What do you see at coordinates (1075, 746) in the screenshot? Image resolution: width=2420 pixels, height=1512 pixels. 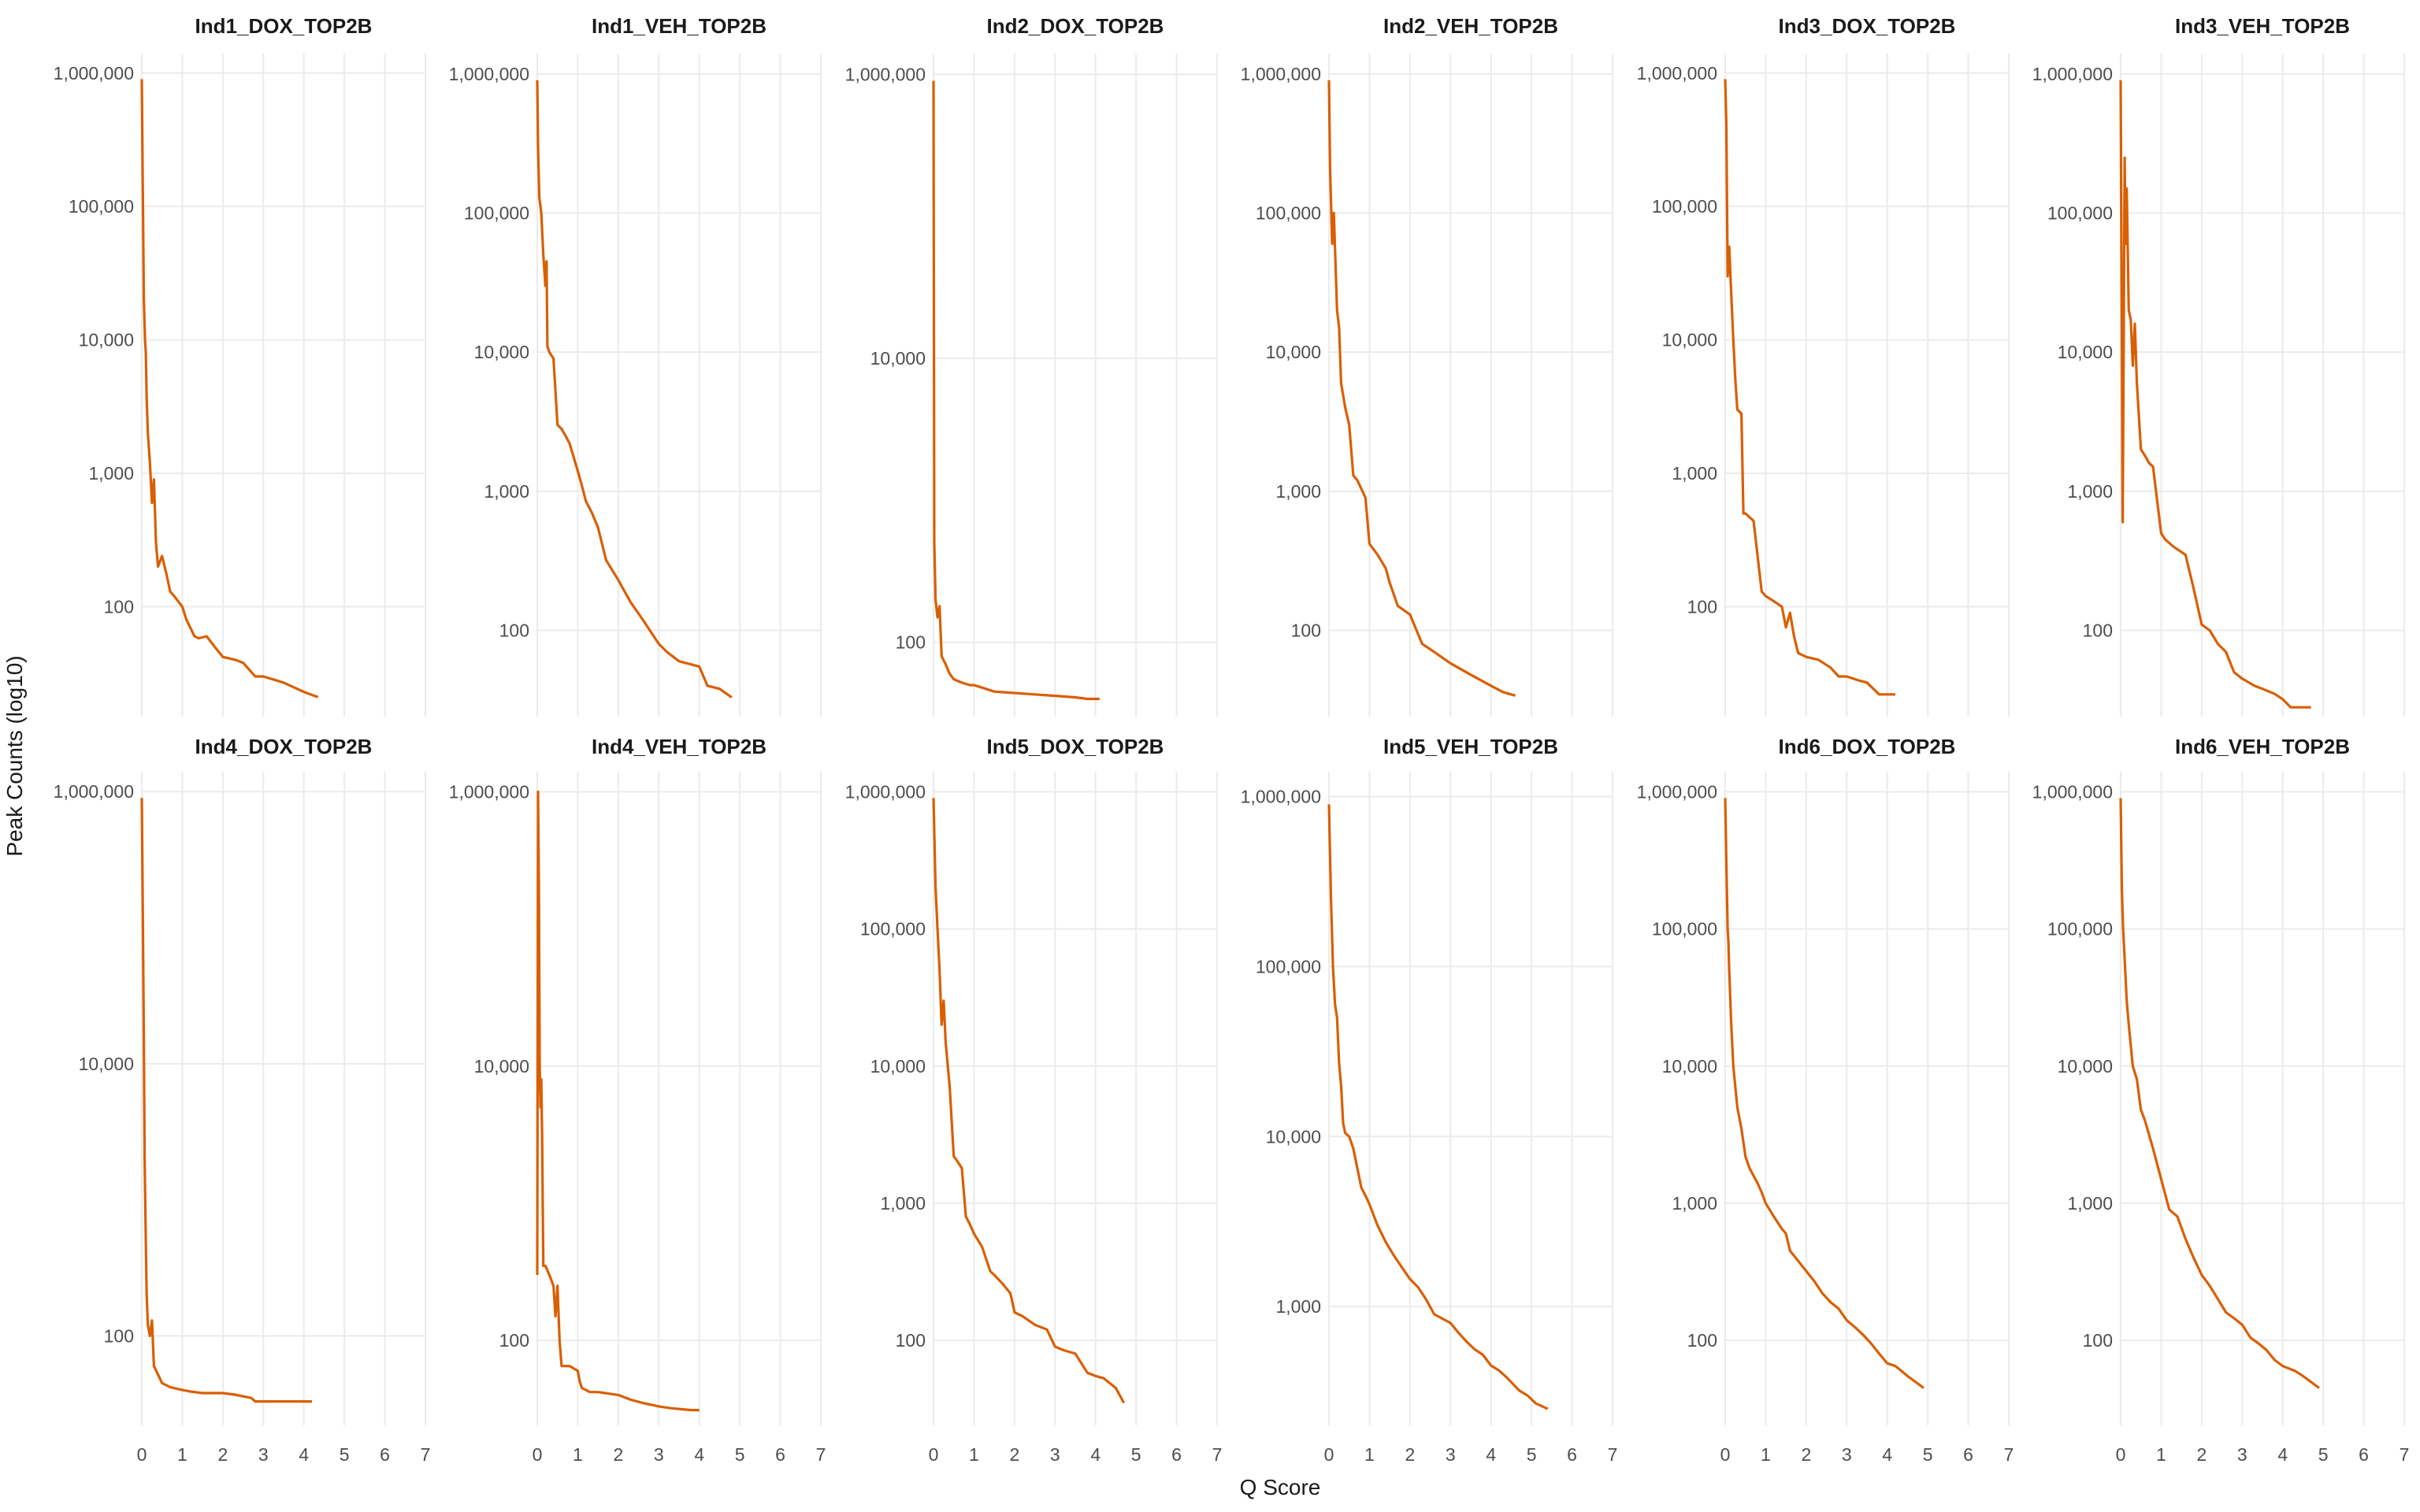 I see `panel-title: Ind5_DOX_TOP2B` at bounding box center [1075, 746].